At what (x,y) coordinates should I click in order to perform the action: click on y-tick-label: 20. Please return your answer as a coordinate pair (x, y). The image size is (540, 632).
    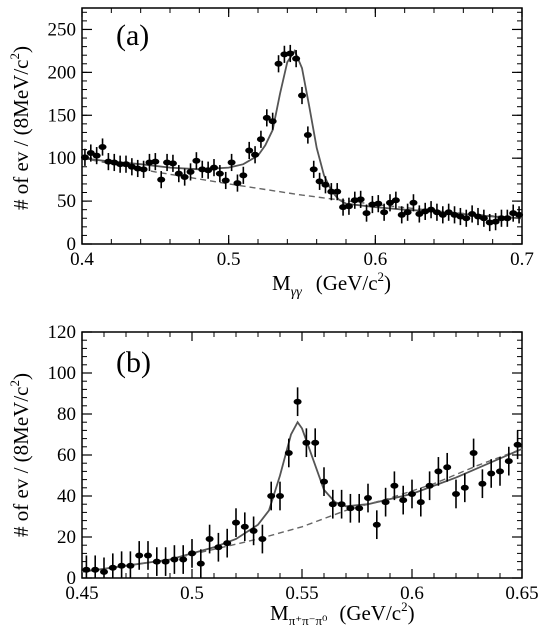
    Looking at the image, I should click on (66, 537).